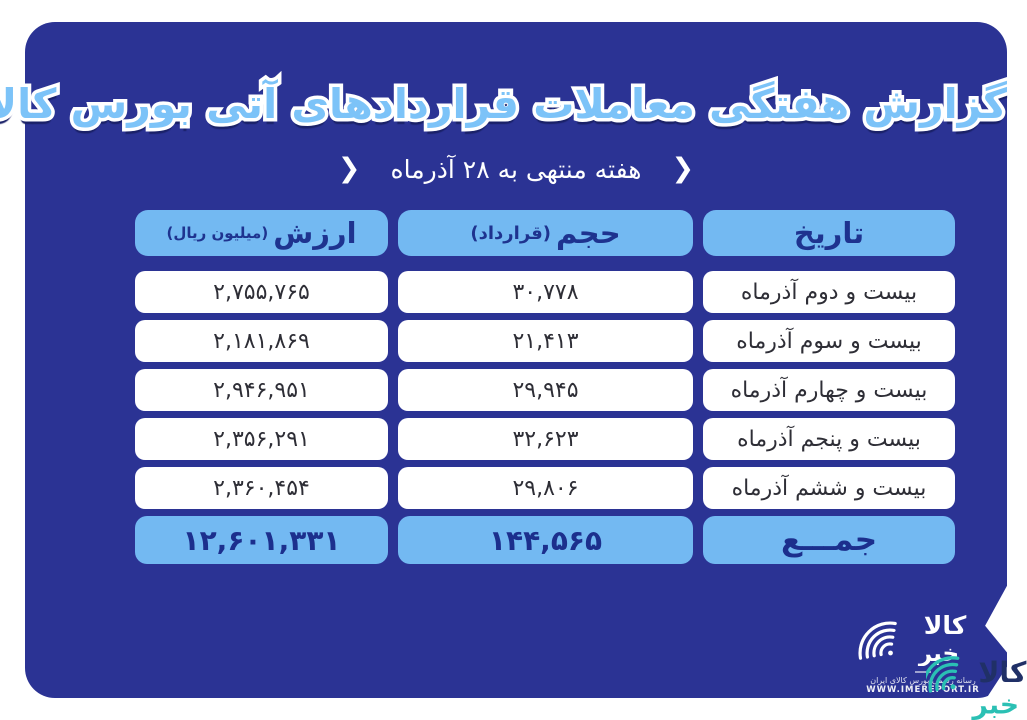  I want to click on table-row-2-volume: ۲۱,۴۱۳, so click(545, 341).